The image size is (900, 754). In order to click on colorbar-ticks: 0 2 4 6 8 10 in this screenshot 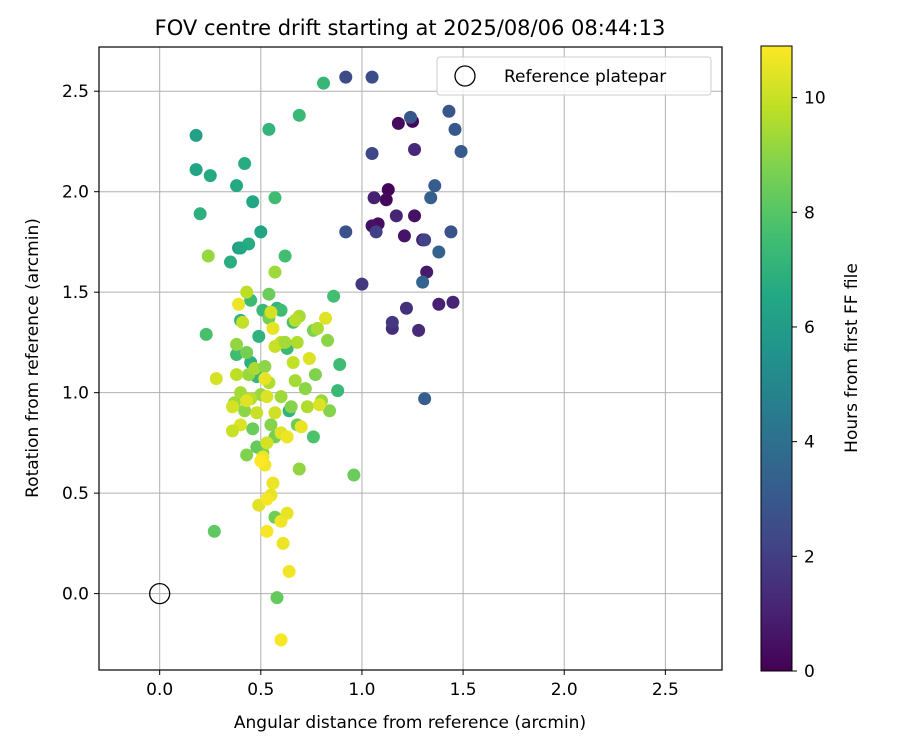, I will do `click(809, 385)`.